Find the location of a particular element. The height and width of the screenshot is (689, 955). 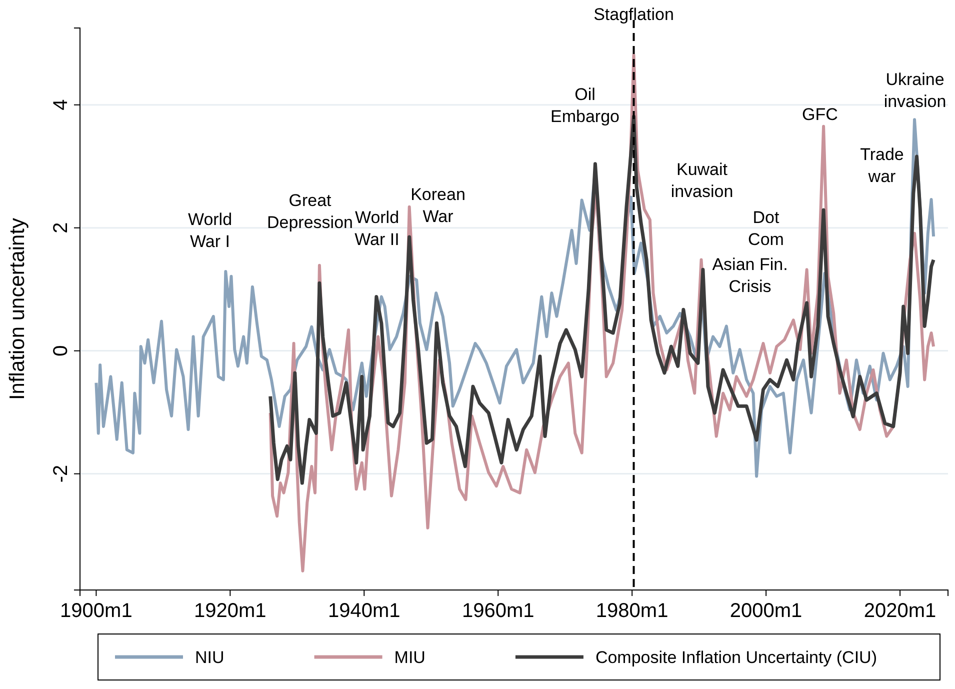

x-tick-label: 1920m1 is located at coordinates (230, 611).